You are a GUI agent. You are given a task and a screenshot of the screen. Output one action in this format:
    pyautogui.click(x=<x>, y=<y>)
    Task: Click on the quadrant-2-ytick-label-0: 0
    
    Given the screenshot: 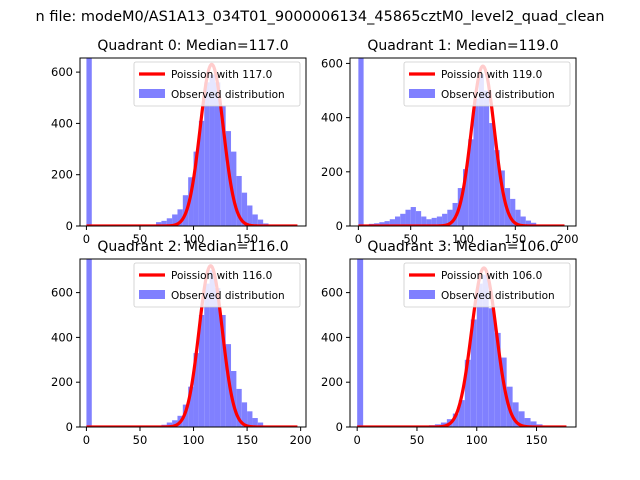 What is the action you would take?
    pyautogui.click(x=69, y=427)
    